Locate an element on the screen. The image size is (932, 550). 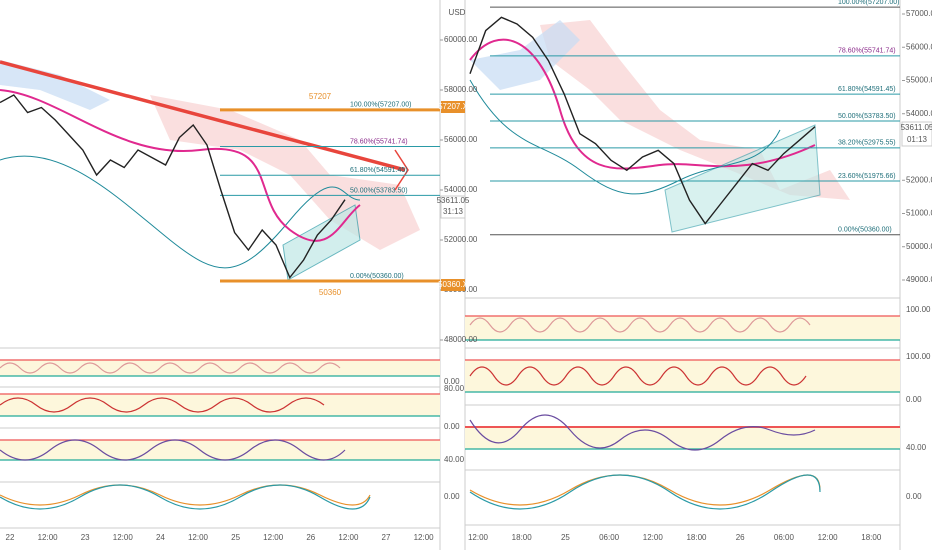
time-label: 24 is located at coordinates (160, 537).